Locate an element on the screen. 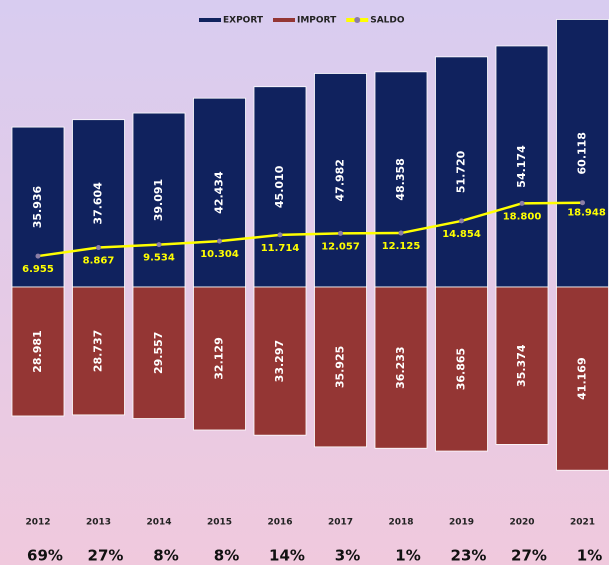  saldo-value-label: 10.304 is located at coordinates (219, 254).